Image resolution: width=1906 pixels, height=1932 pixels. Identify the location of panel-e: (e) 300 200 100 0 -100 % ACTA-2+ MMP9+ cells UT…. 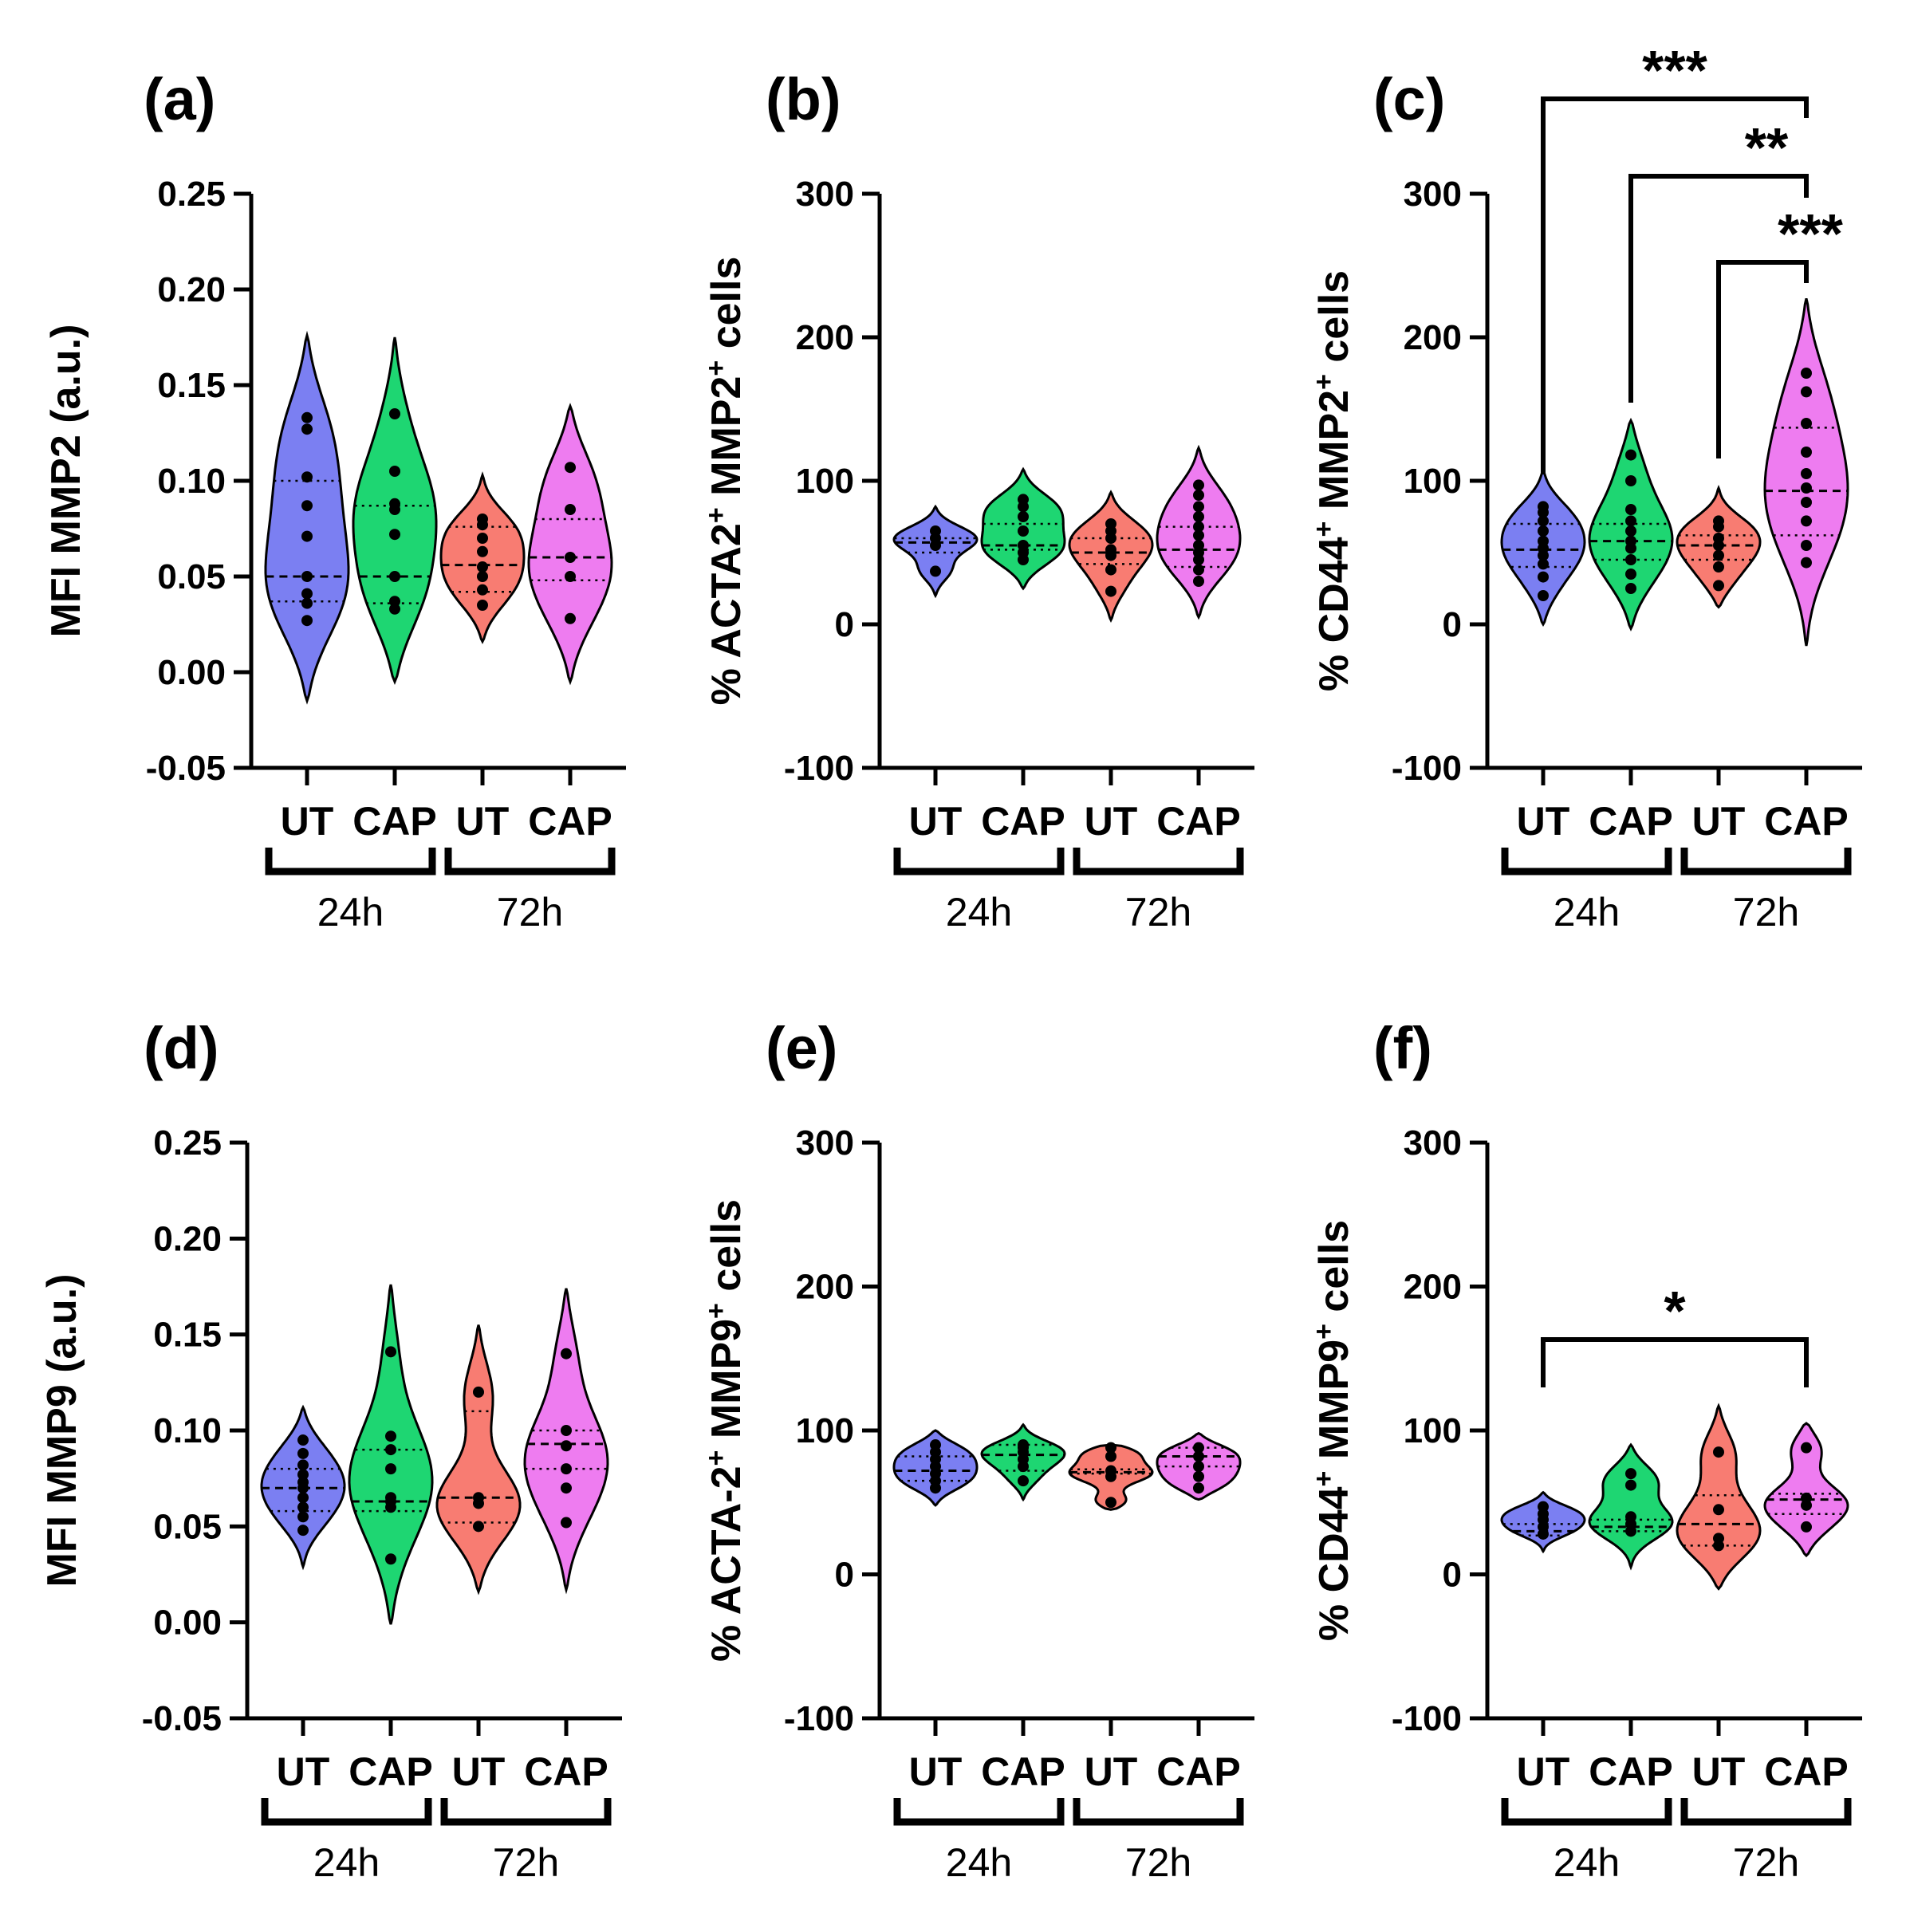
(977, 1450).